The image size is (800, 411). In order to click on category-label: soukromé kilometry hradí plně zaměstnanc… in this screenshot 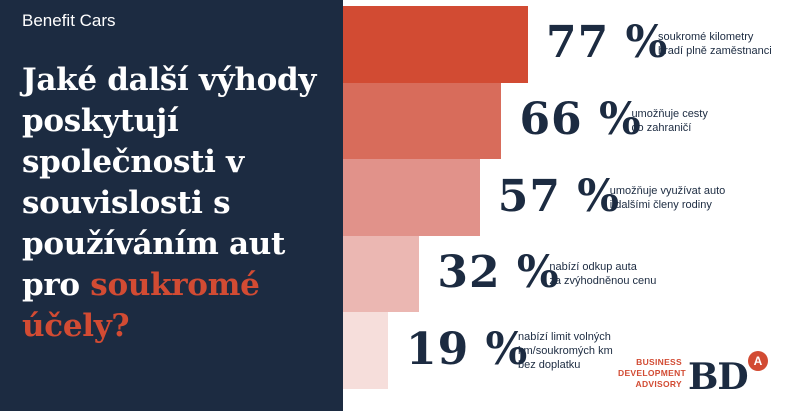, I will do `click(715, 44)`.